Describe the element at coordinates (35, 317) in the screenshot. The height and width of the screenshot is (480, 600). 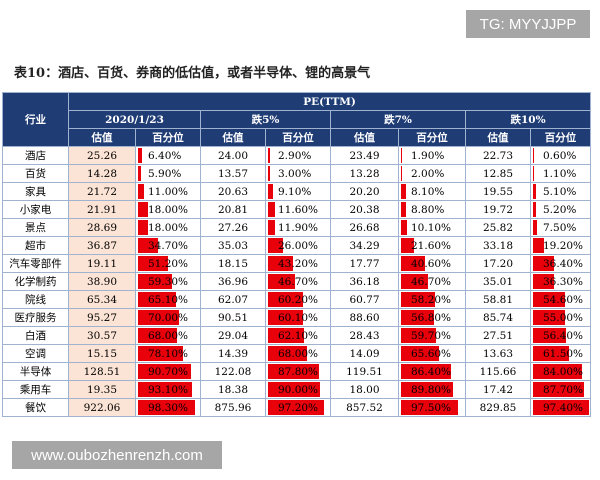
I see `industry: 医疗服务` at that location.